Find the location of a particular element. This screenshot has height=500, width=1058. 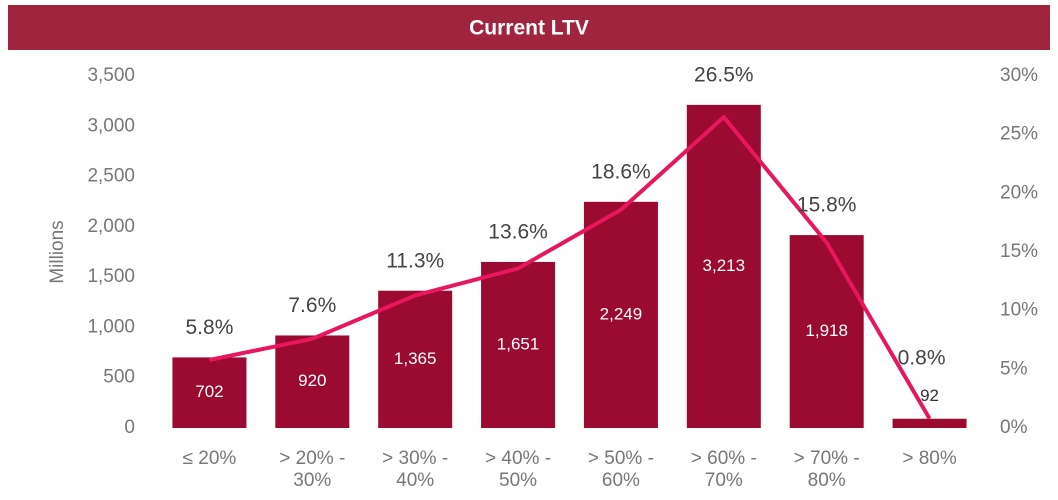

x-tick-label: > 60% - 70% is located at coordinates (723, 469).